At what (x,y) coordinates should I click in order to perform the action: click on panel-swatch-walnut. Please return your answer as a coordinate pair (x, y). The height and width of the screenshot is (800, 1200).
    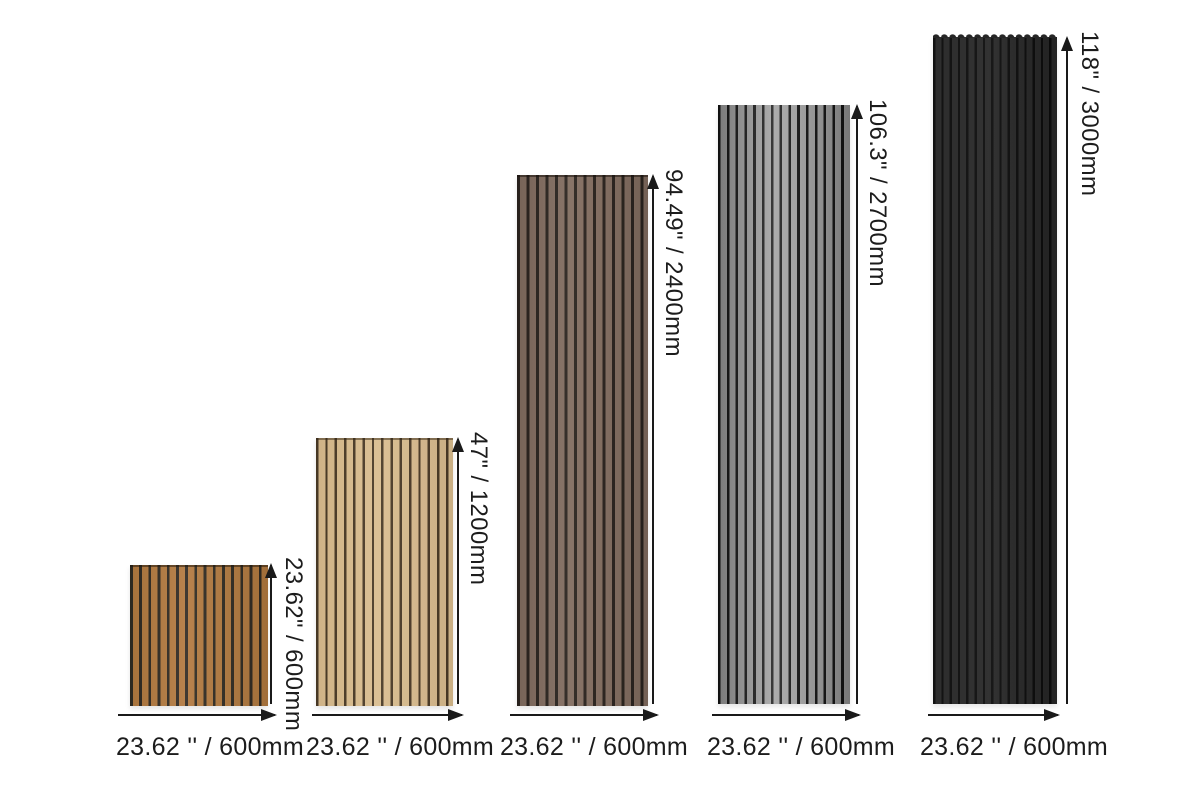
    Looking at the image, I should click on (582, 440).